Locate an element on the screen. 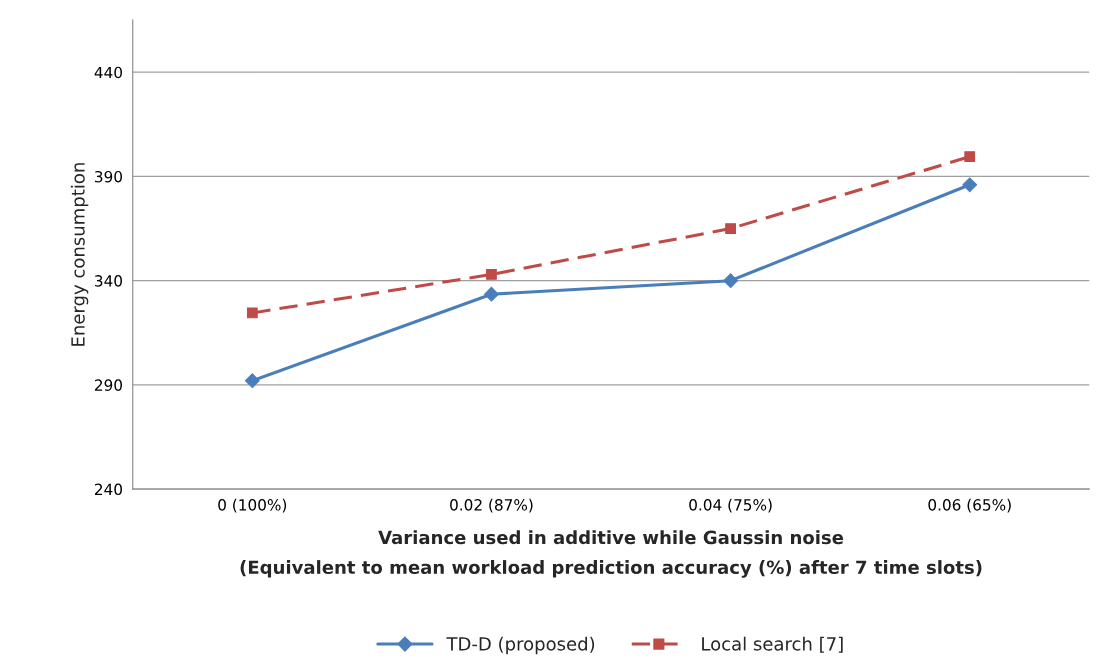 This screenshot has height=670, width=1097. x-tick-label: 0 (100%) is located at coordinates (252, 505).